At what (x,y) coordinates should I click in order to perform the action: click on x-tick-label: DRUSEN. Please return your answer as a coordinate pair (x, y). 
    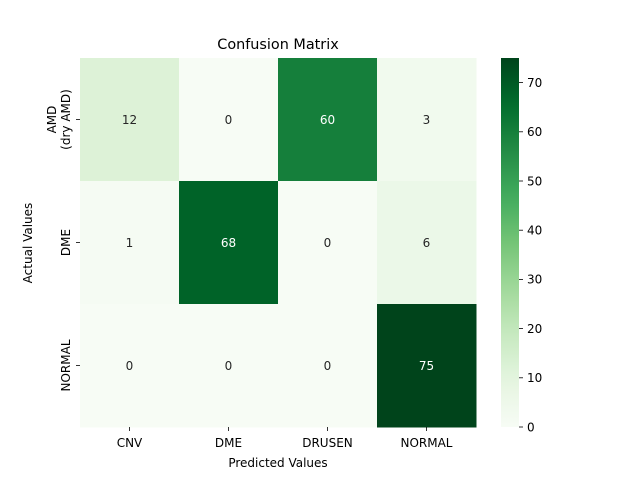
    Looking at the image, I should click on (327, 443).